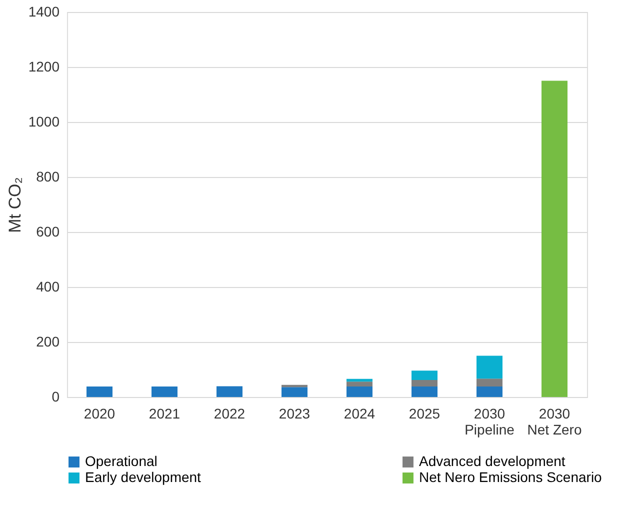 Image resolution: width=621 pixels, height=521 pixels. I want to click on x-tick-label: 2020, so click(100, 414).